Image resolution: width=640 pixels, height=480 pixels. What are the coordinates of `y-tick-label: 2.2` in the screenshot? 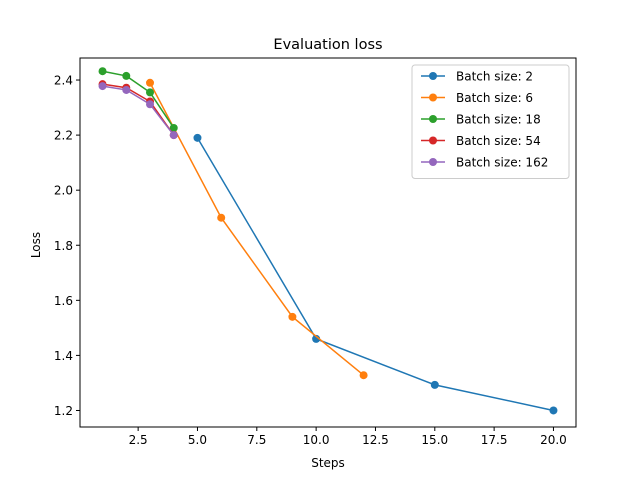 It's located at (63, 136).